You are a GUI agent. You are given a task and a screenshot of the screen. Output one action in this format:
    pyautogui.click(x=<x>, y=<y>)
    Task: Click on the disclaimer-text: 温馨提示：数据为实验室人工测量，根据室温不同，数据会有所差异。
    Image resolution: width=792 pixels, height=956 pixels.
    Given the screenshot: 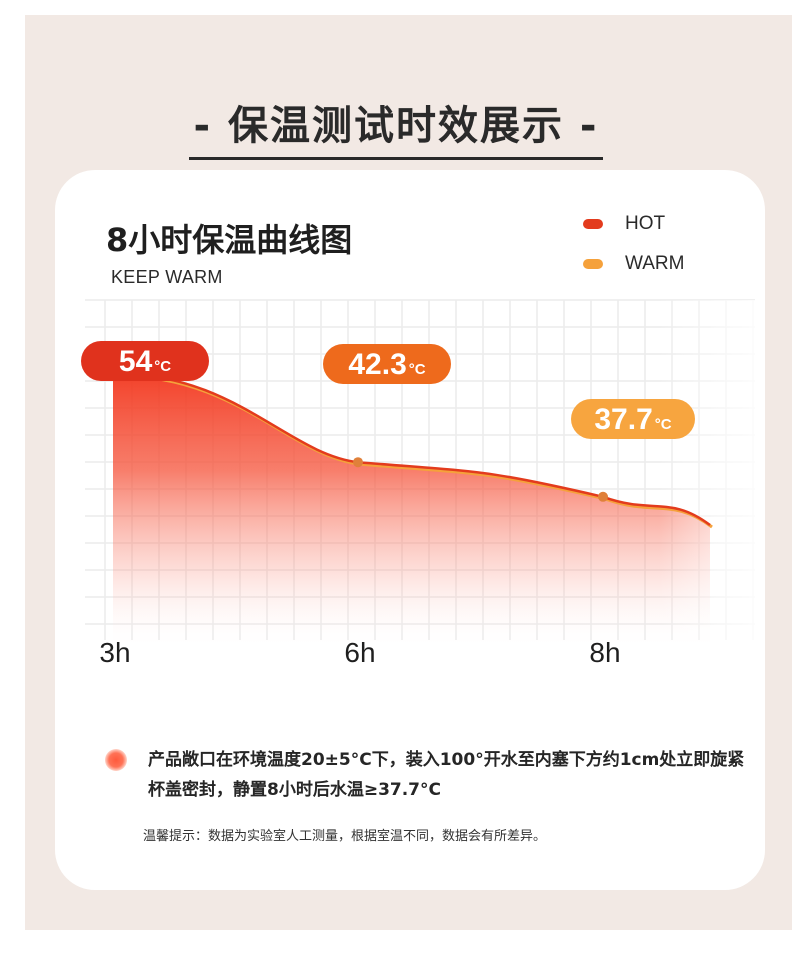 What is the action you would take?
    pyautogui.click(x=345, y=836)
    